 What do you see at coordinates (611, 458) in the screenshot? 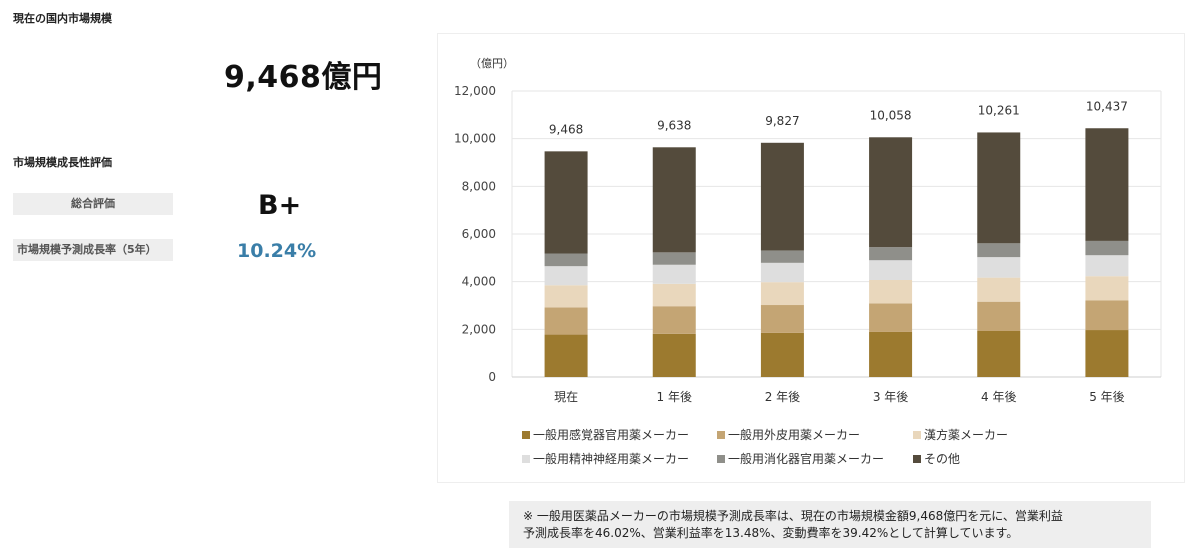
I see `legend-label: 一般用精神神経用薬メーカー` at bounding box center [611, 458].